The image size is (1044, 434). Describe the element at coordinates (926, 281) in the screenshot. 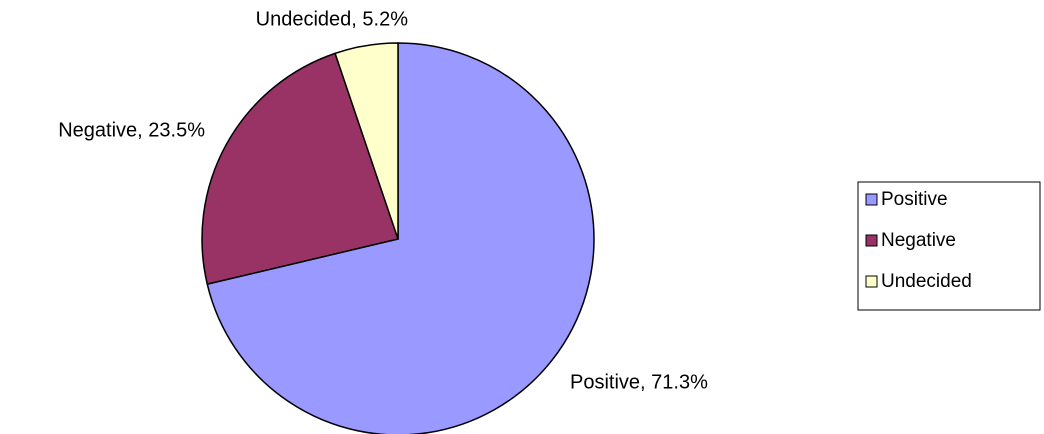

I see `legend-label: Undecided` at that location.